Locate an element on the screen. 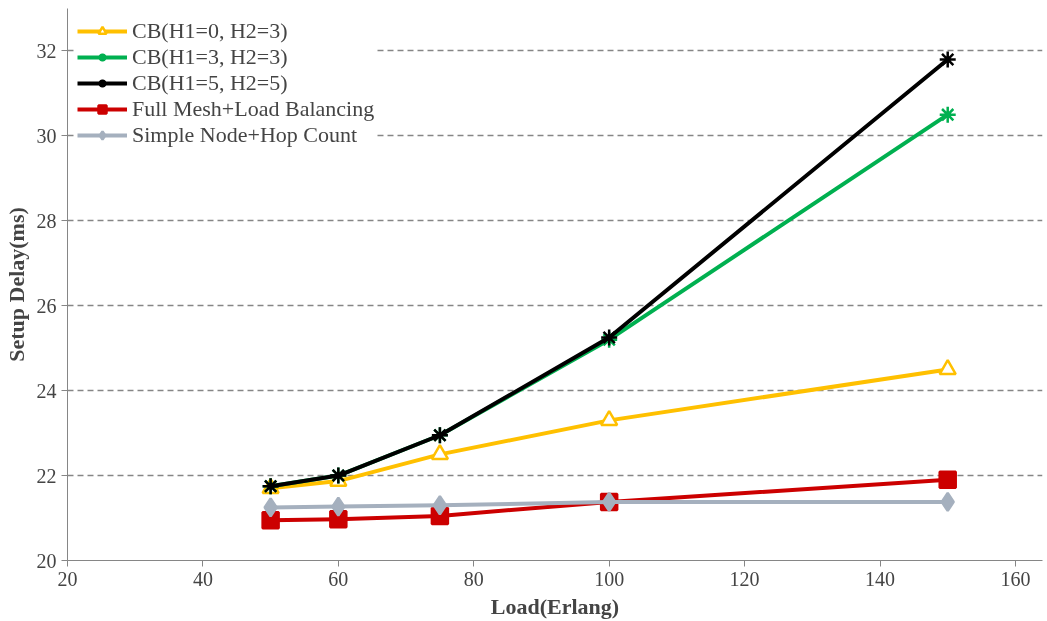 The image size is (1047, 621). y-tick-label: 20 is located at coordinates (46, 560).